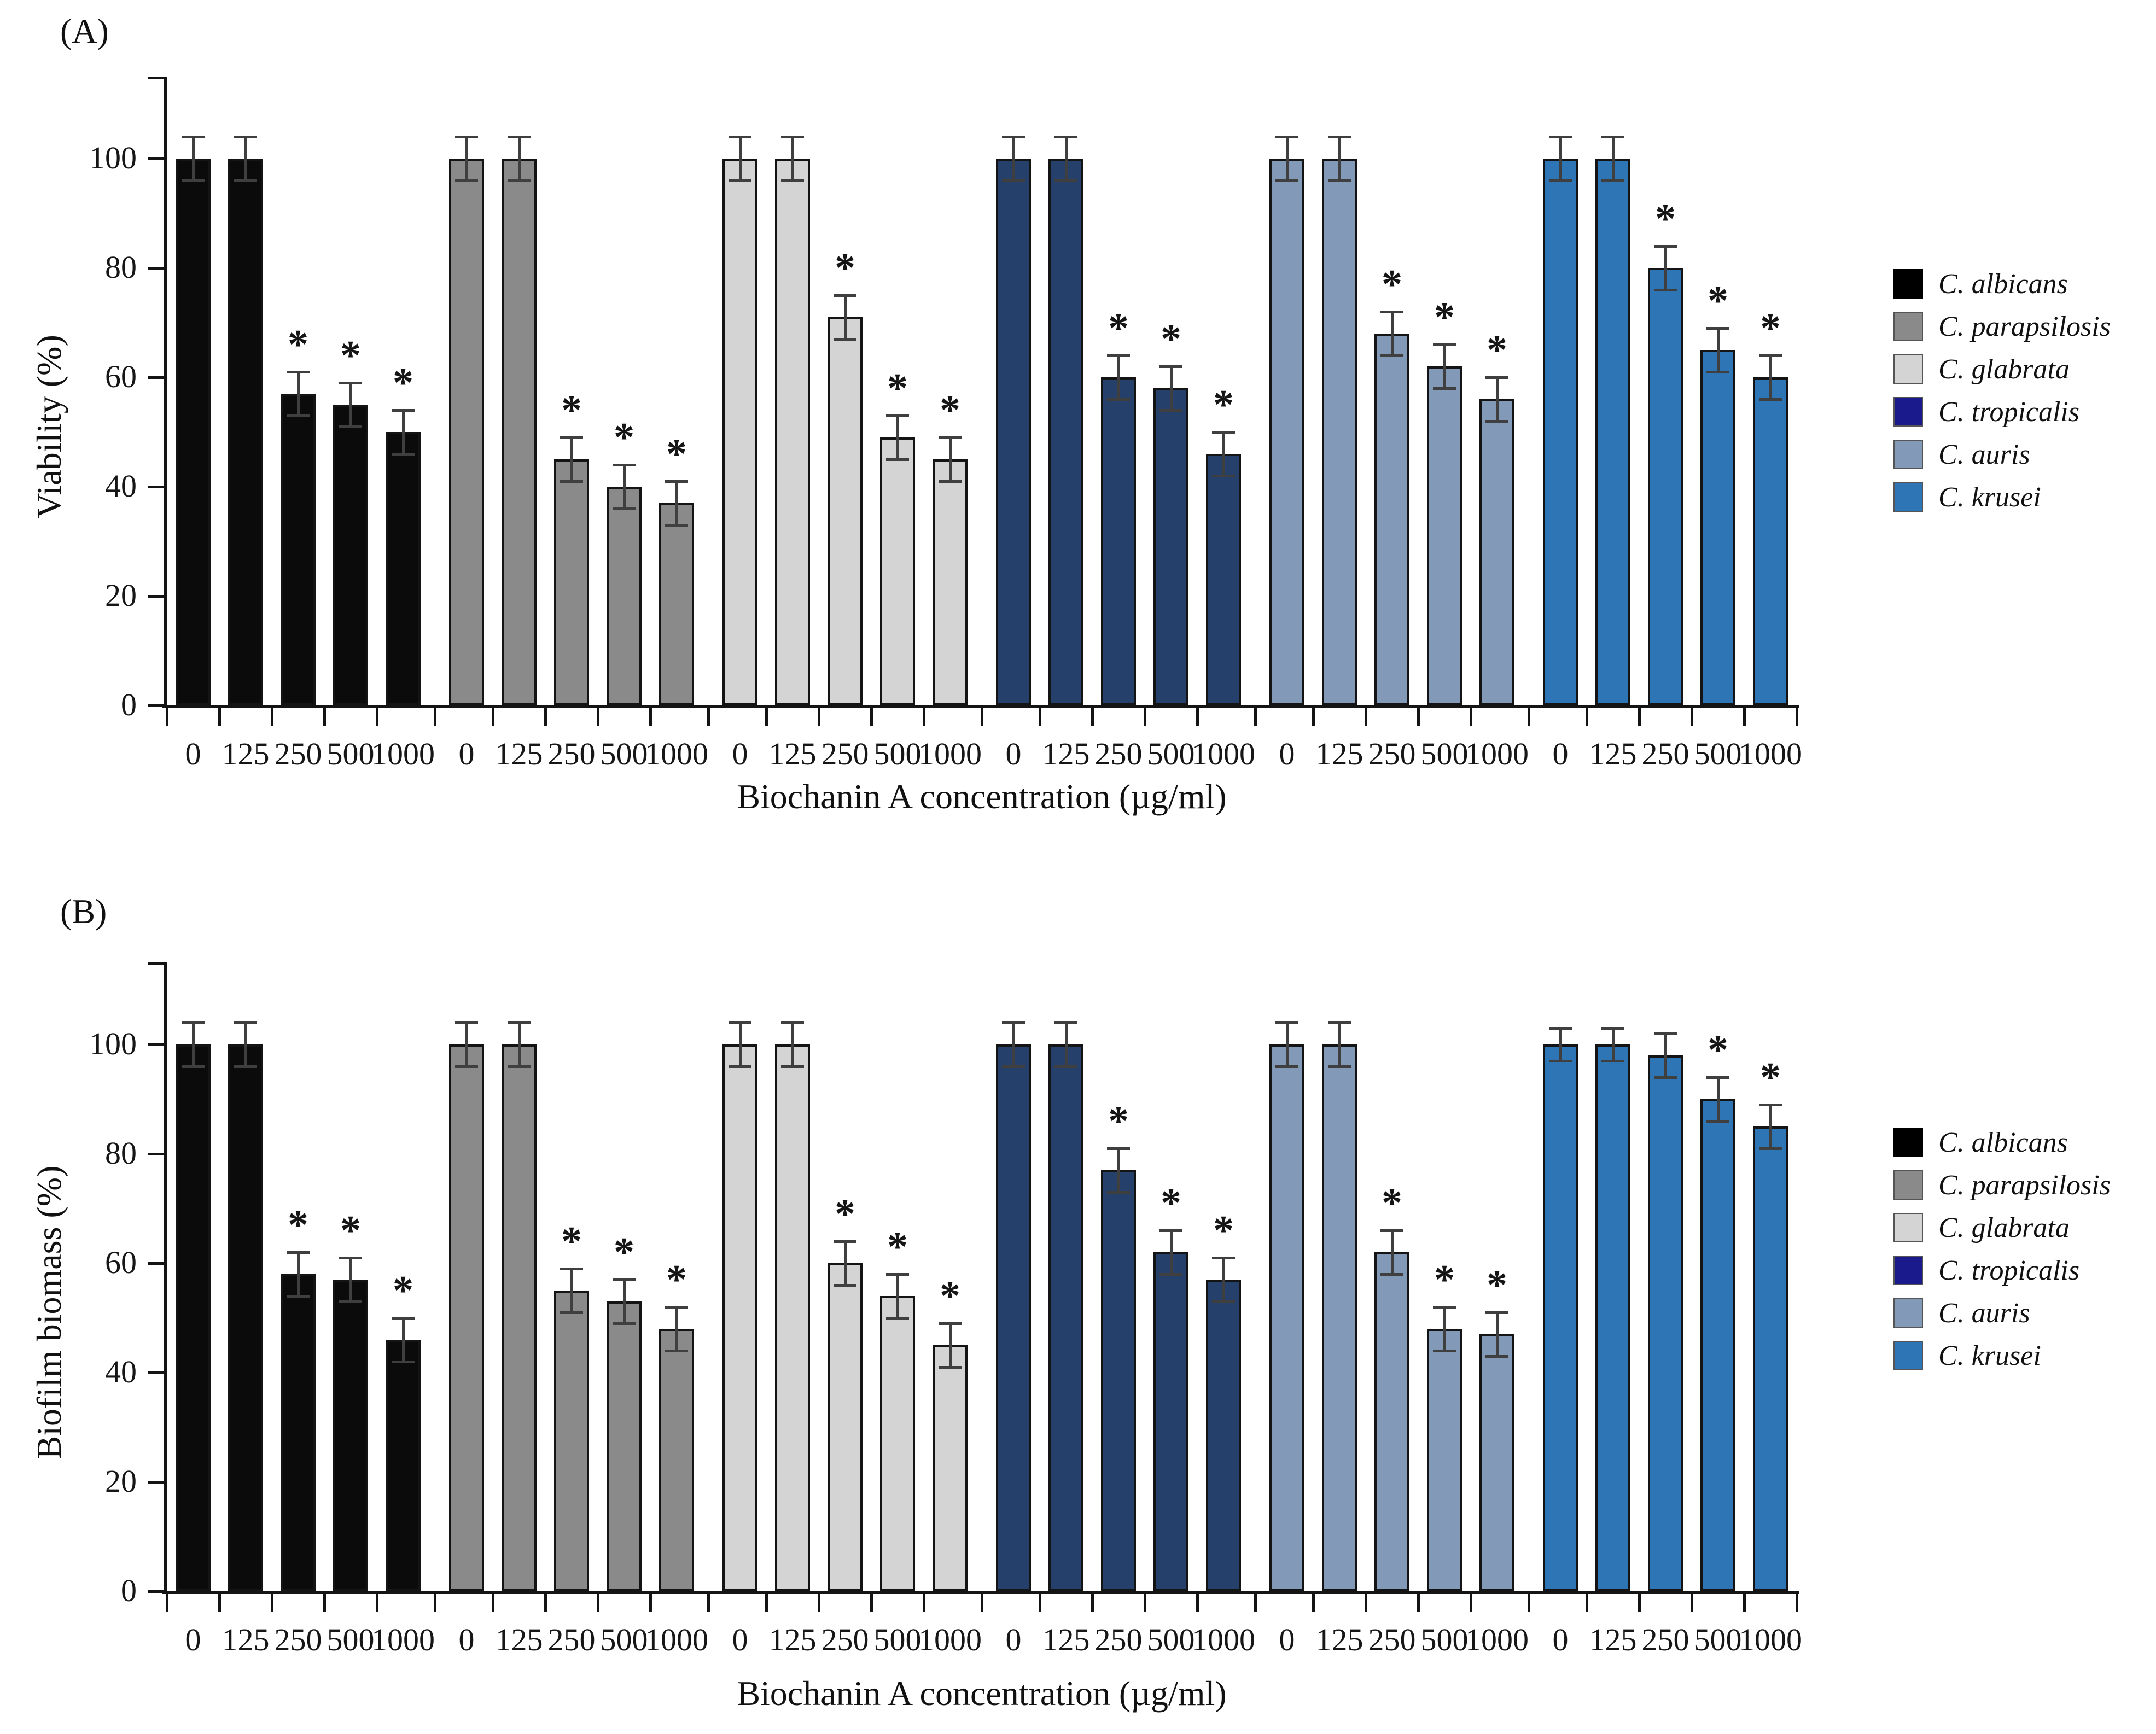 This screenshot has width=2156, height=1734. Describe the element at coordinates (519, 1639) in the screenshot. I see `x-tick-label: 125` at that location.